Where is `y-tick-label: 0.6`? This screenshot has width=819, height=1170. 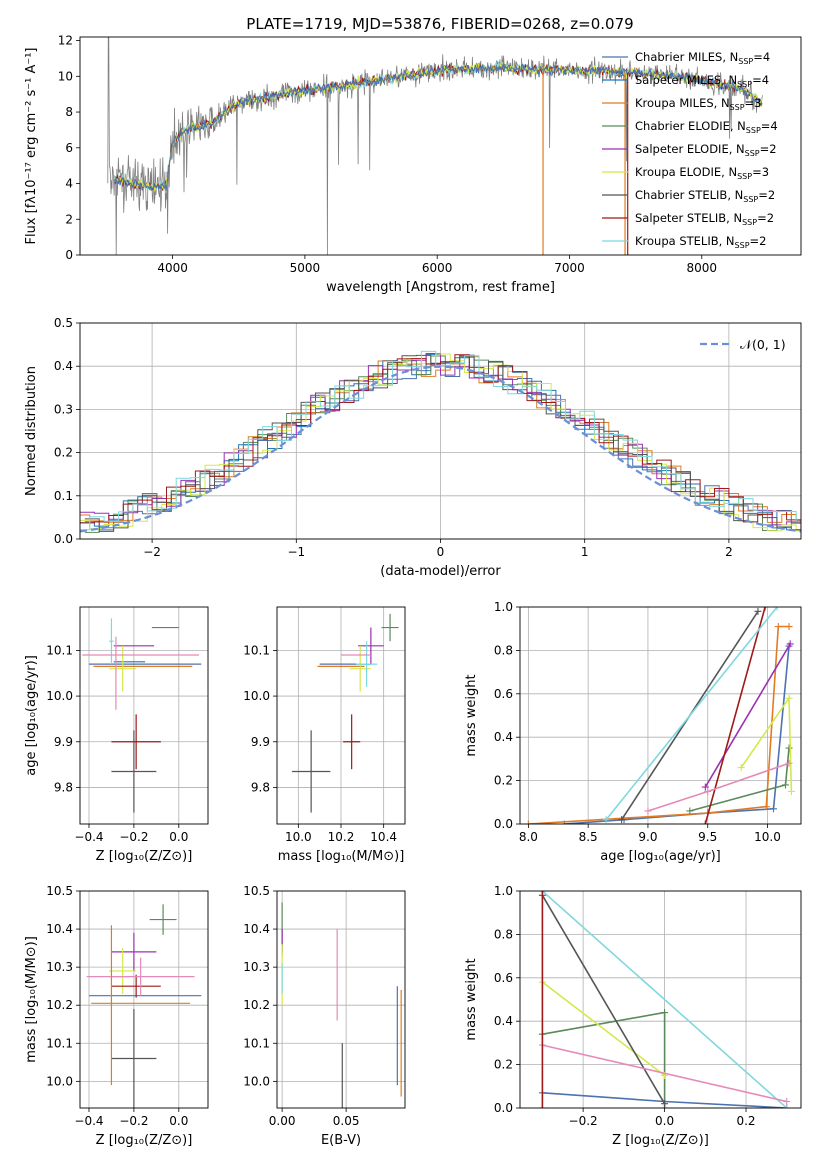
y-tick-label: 0.6 is located at coordinates (503, 978).